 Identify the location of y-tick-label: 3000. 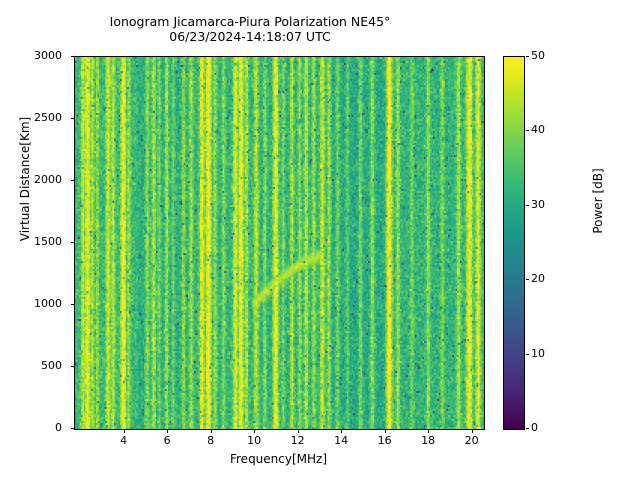
(48, 55).